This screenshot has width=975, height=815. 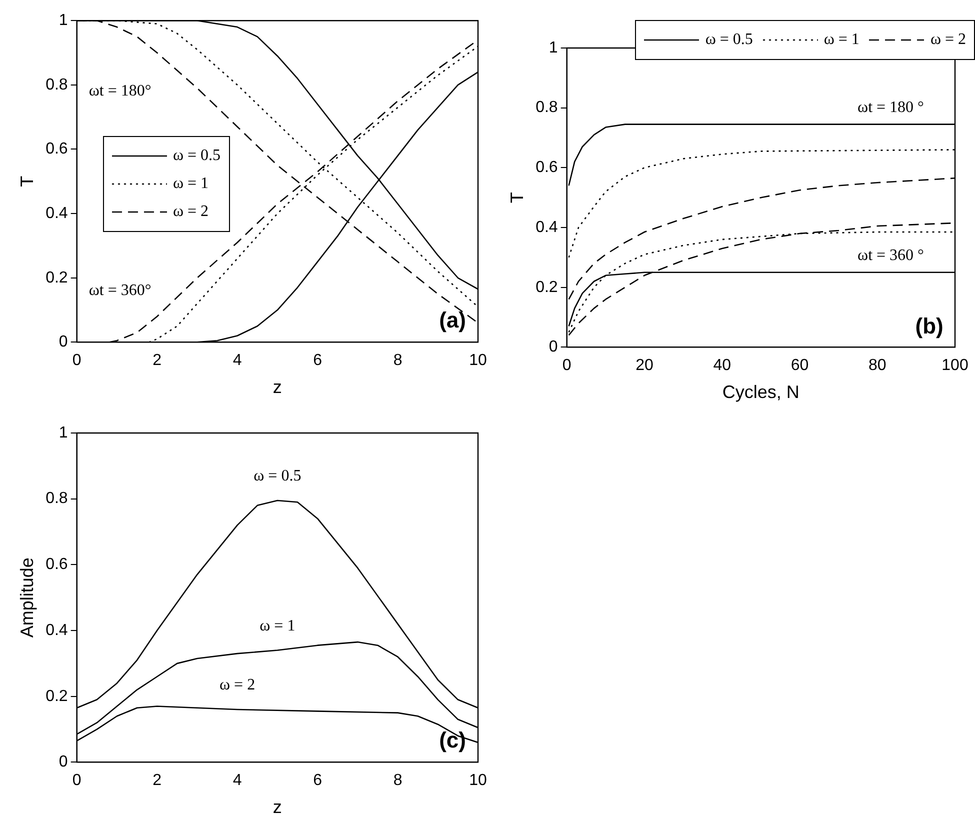 What do you see at coordinates (452, 739) in the screenshot?
I see `annotation: (c)` at bounding box center [452, 739].